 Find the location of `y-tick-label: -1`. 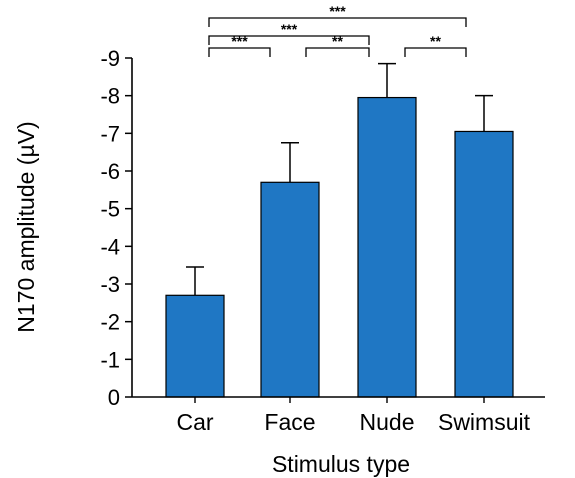

y-tick-label: -1 is located at coordinates (110, 359).